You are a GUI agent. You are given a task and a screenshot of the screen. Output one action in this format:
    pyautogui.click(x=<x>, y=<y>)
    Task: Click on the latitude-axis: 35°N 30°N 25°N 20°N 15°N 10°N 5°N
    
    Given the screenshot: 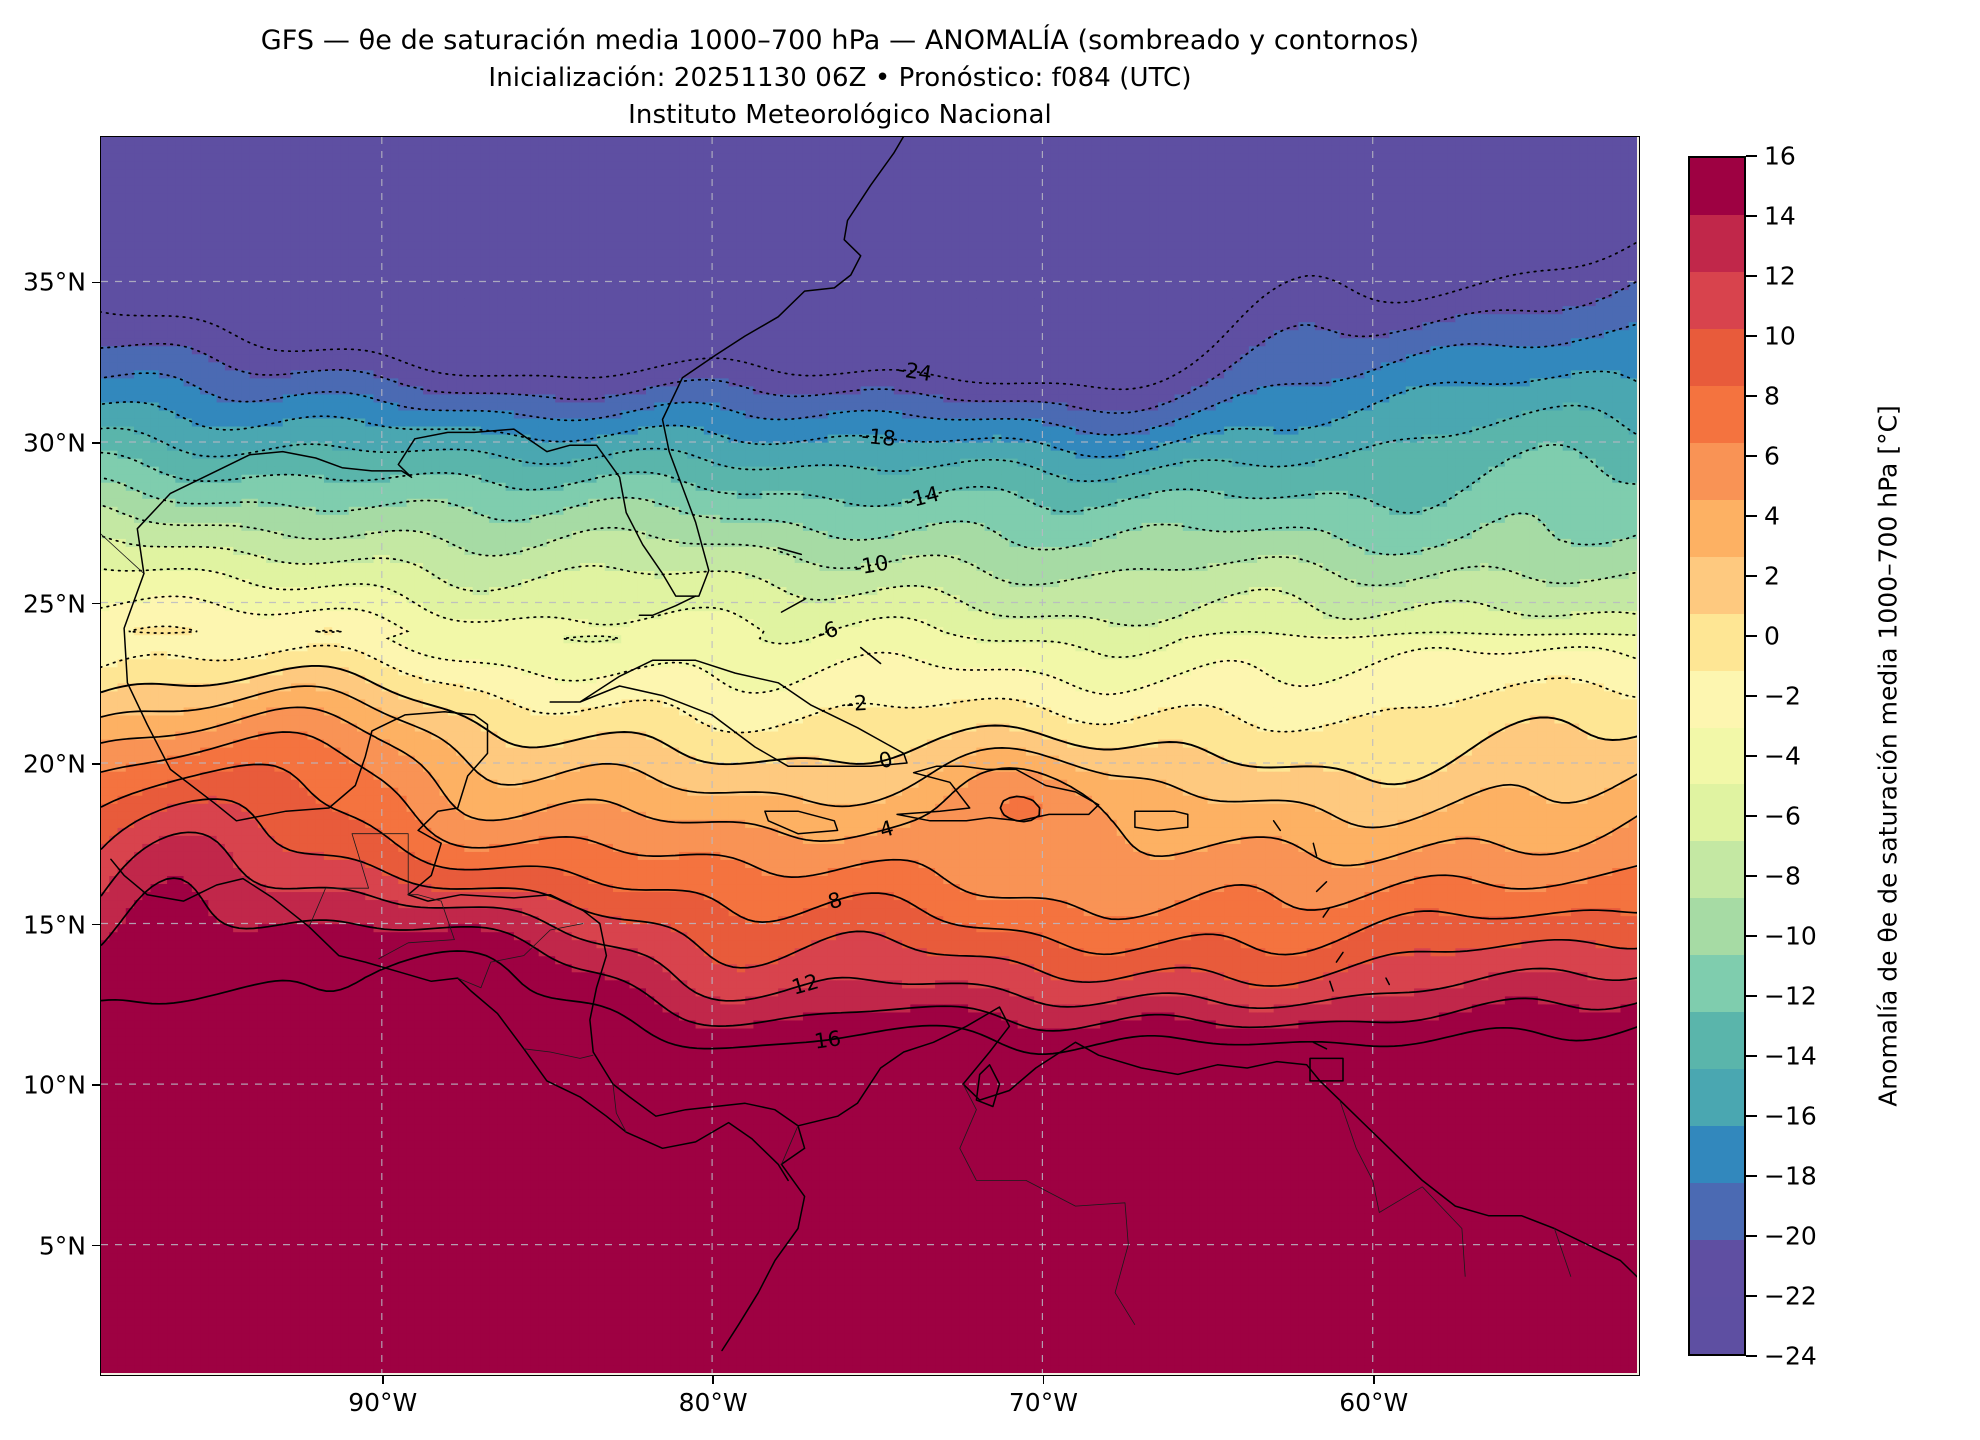 What is the action you would take?
    pyautogui.click(x=50, y=720)
    